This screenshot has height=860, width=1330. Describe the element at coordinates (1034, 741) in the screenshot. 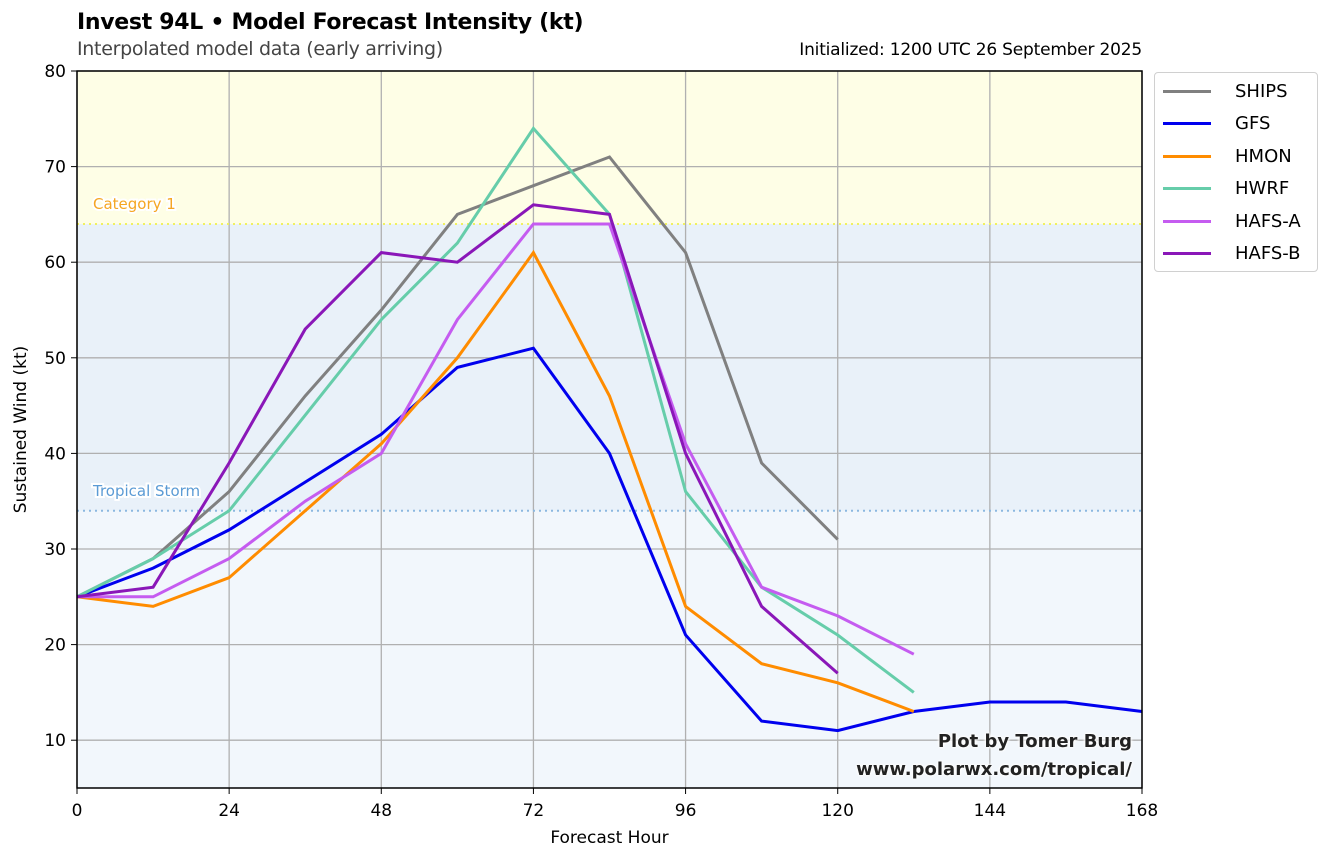

I see `credit-author: Plot by Tomer Burg` at that location.